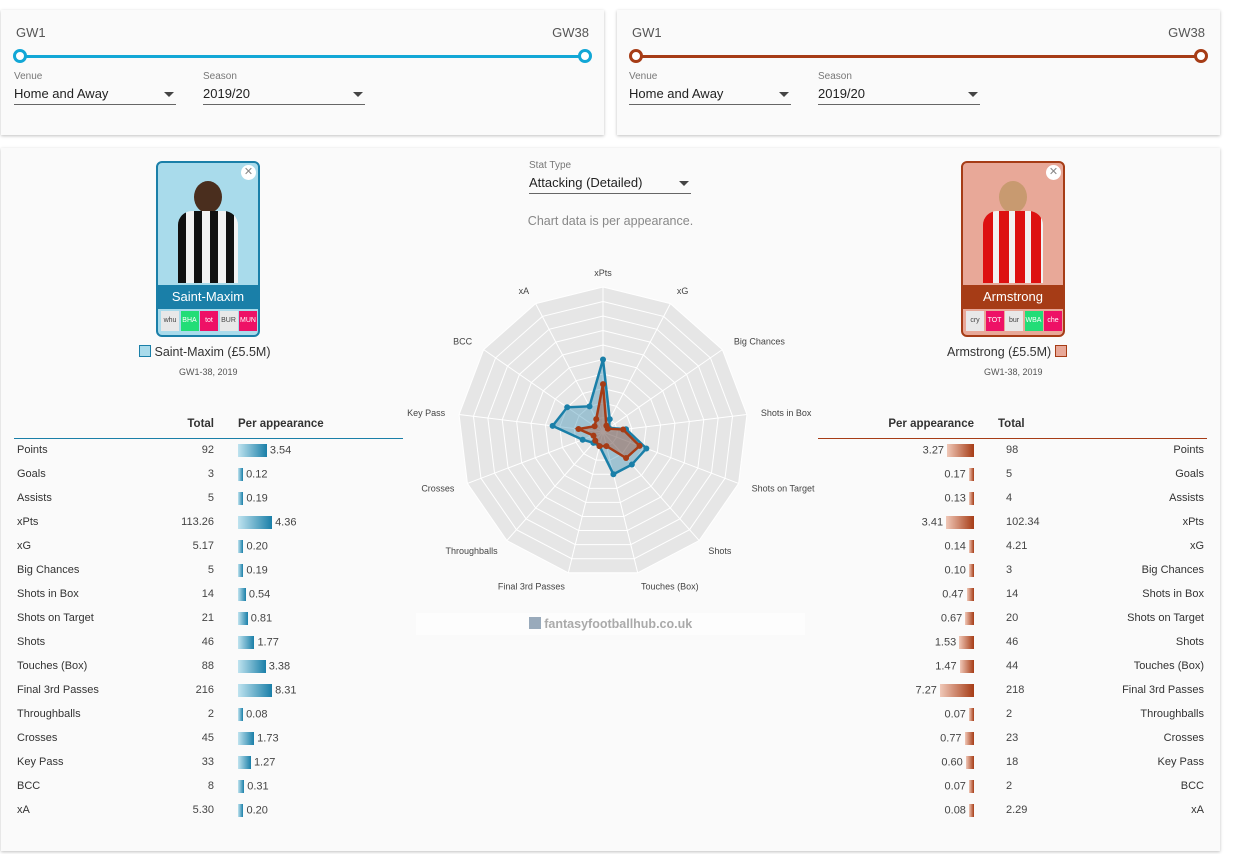  I want to click on radar-spoke, so click(585, 502).